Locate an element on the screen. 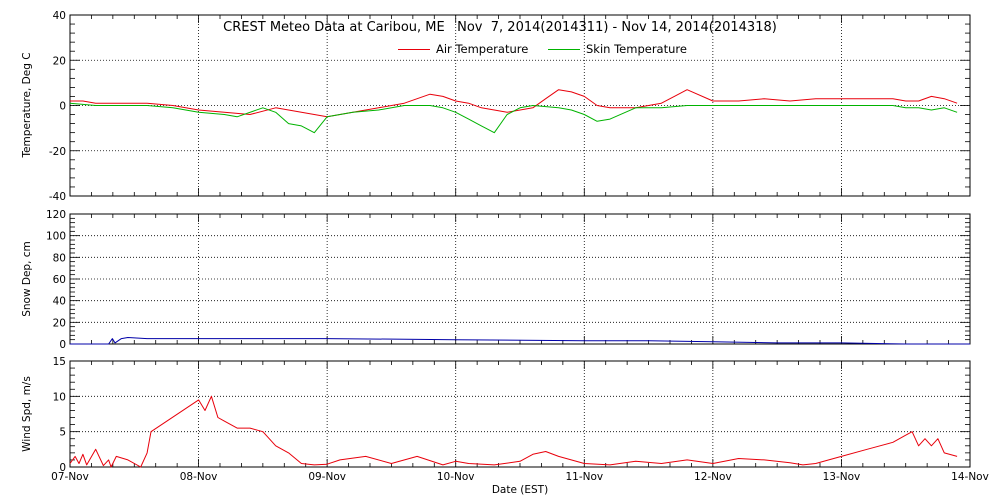 The image size is (1000, 500). x-tick-label: 08-Nov is located at coordinates (199, 477).